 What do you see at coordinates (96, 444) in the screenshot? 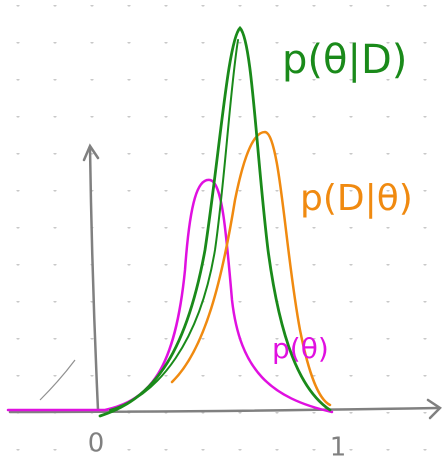
I see `axis-origin-label: 0` at bounding box center [96, 444].